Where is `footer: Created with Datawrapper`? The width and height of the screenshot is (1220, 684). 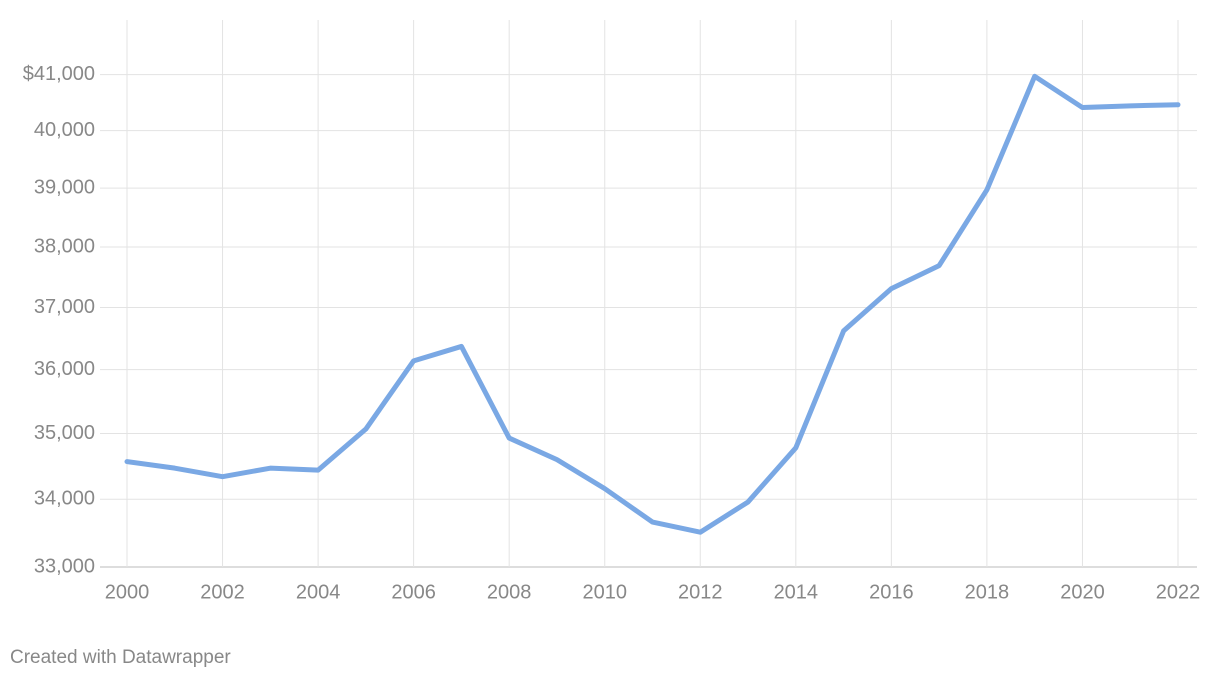
footer: Created with Datawrapper is located at coordinates (120, 657).